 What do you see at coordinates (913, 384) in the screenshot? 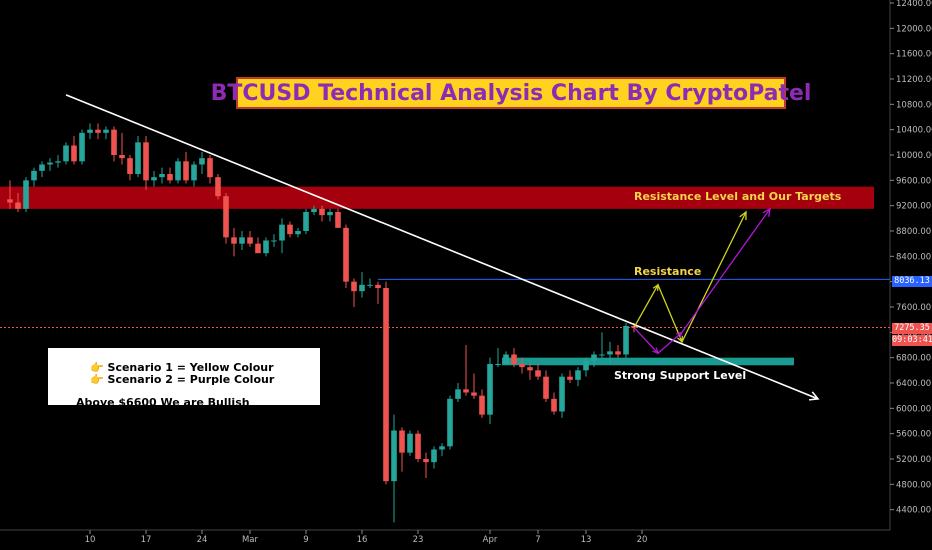
I see `y-tick-label: 6400.00` at bounding box center [913, 384].